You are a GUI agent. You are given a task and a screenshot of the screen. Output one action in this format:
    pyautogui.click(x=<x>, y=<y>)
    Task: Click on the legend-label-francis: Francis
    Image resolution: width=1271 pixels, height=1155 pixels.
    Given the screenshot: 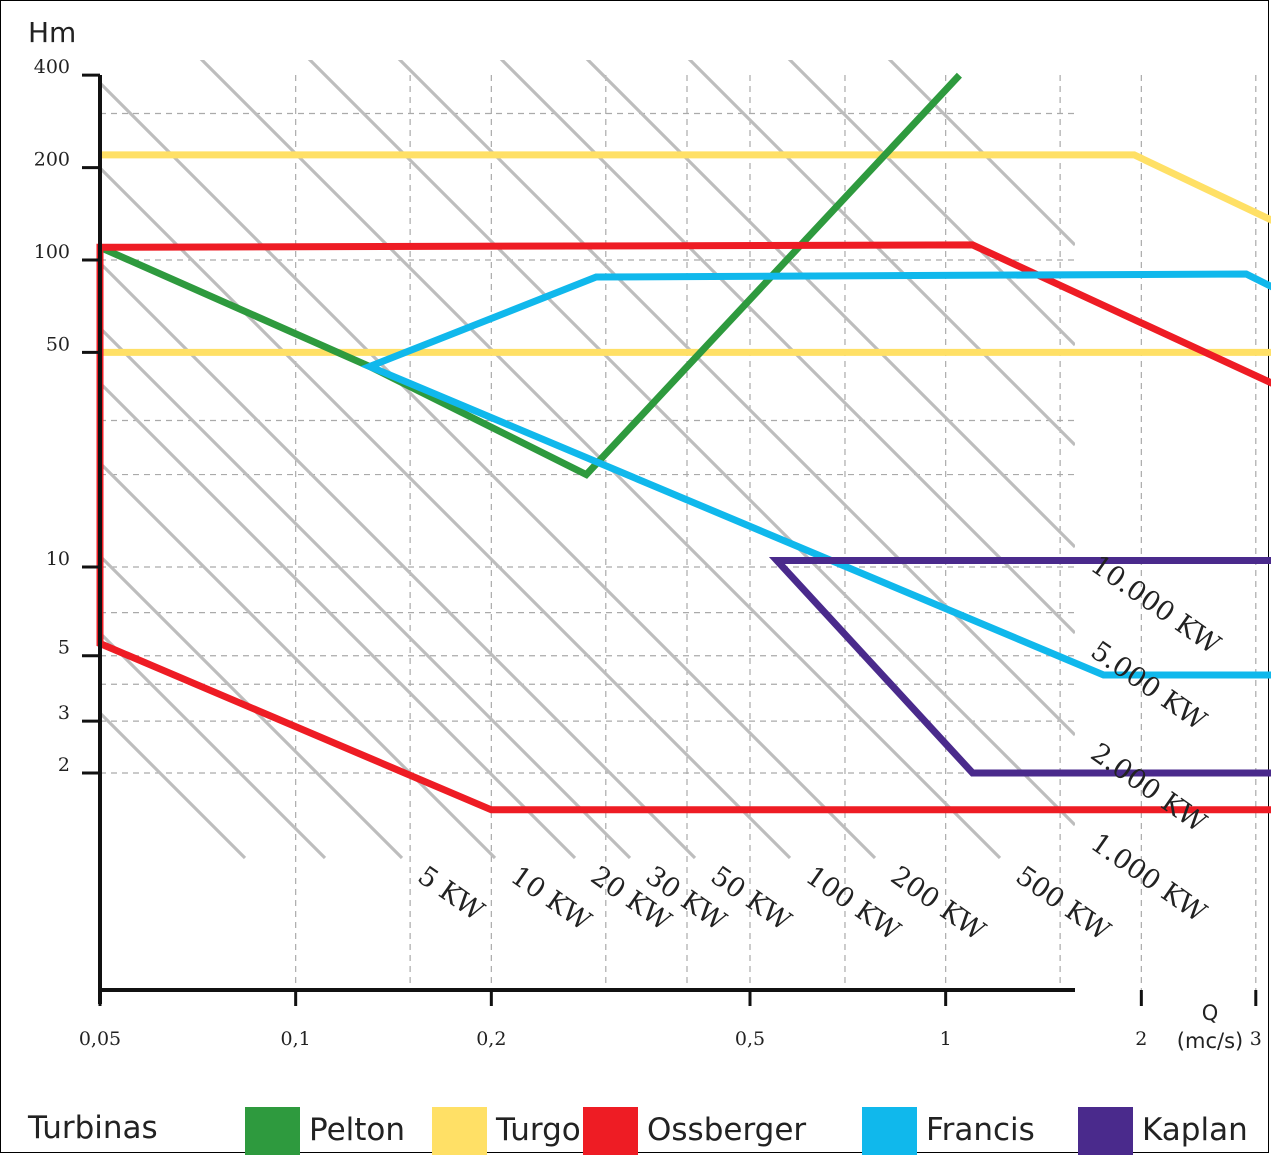 What is the action you would take?
    pyautogui.click(x=980, y=1130)
    